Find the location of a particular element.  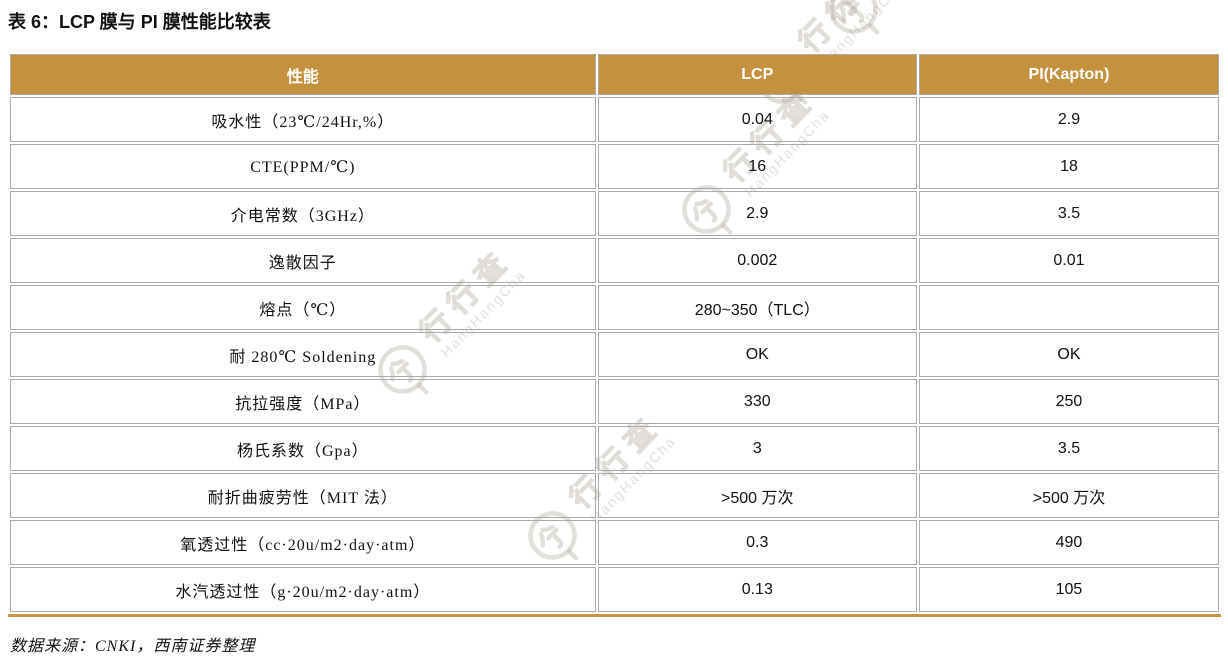

table-row: 杨氏系数（Gpa） 3 3.5 is located at coordinates (614, 448).